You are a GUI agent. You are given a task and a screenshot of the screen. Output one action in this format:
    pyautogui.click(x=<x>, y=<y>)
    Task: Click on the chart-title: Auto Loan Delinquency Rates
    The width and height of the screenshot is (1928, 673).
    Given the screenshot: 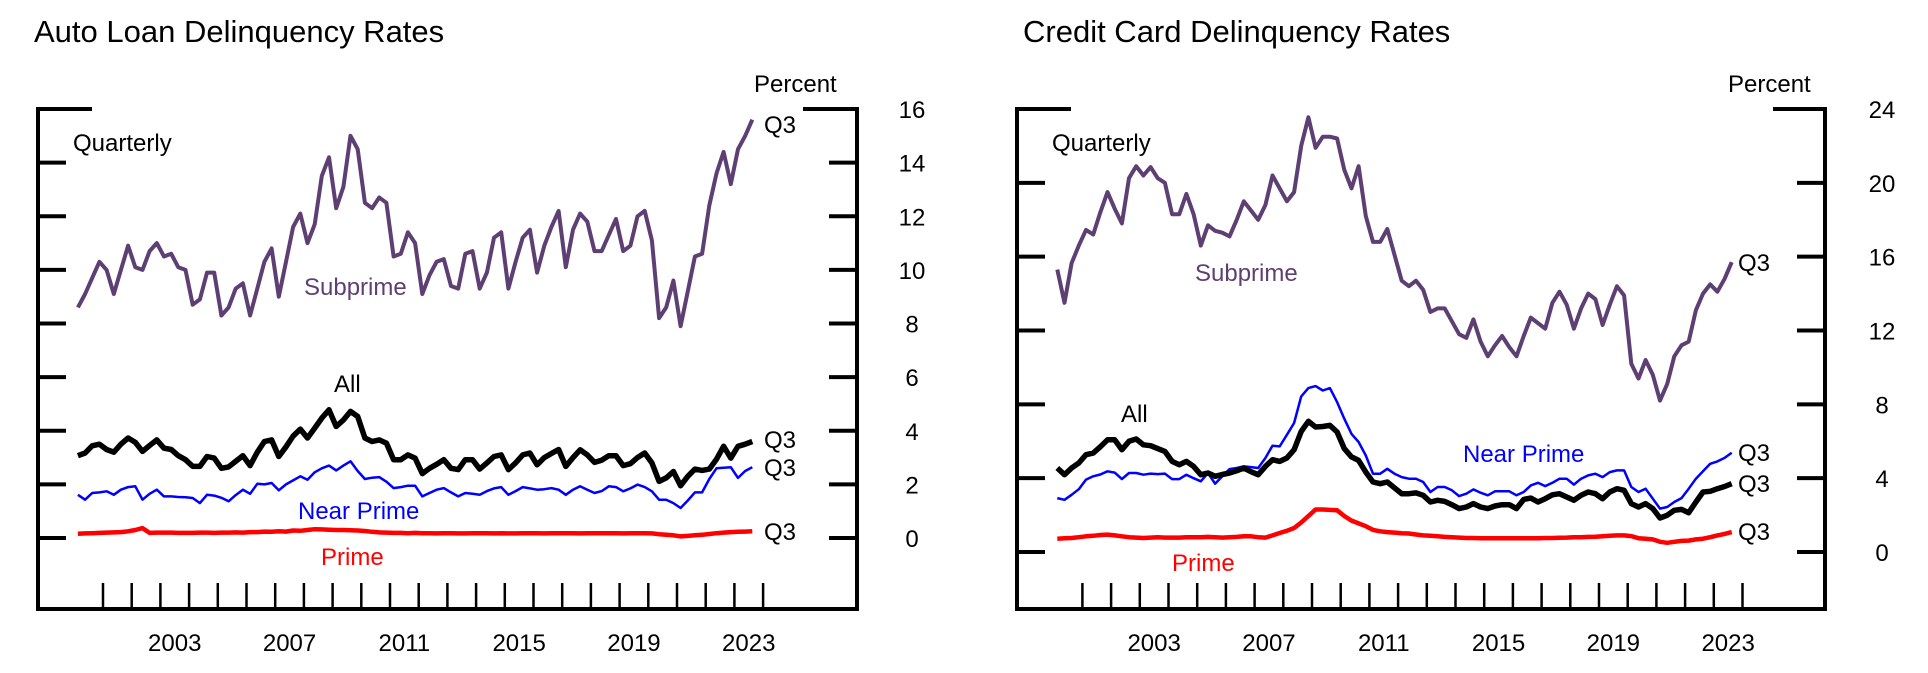 What is the action you would take?
    pyautogui.click(x=239, y=31)
    